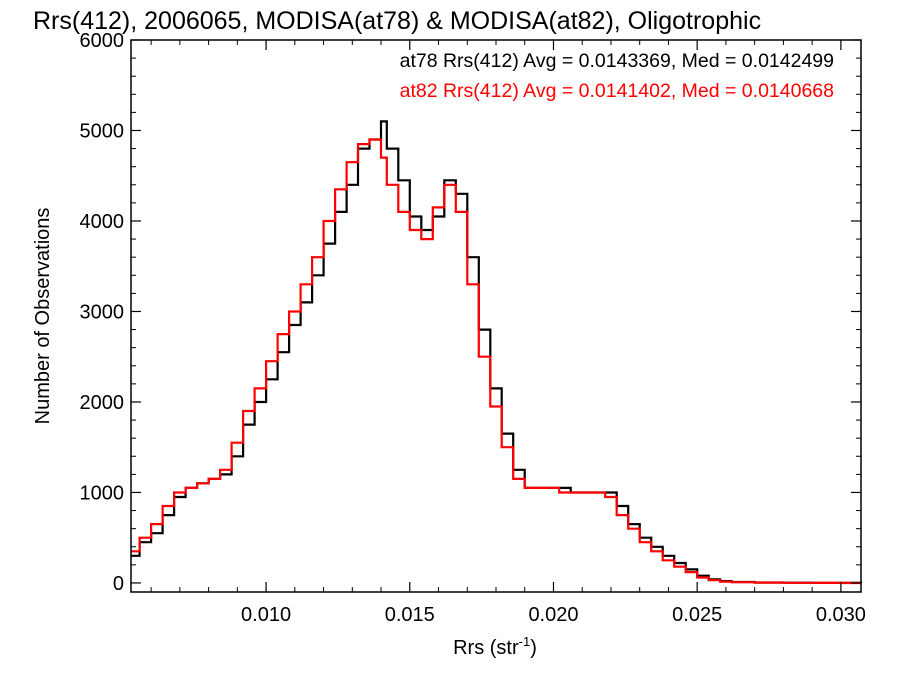  I want to click on x-tick-label: 0.015, so click(410, 615).